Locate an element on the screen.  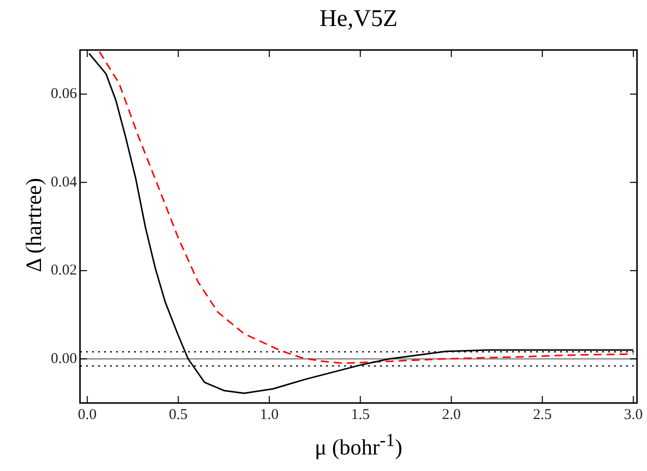
x-tick-label: 0.5 is located at coordinates (178, 414).